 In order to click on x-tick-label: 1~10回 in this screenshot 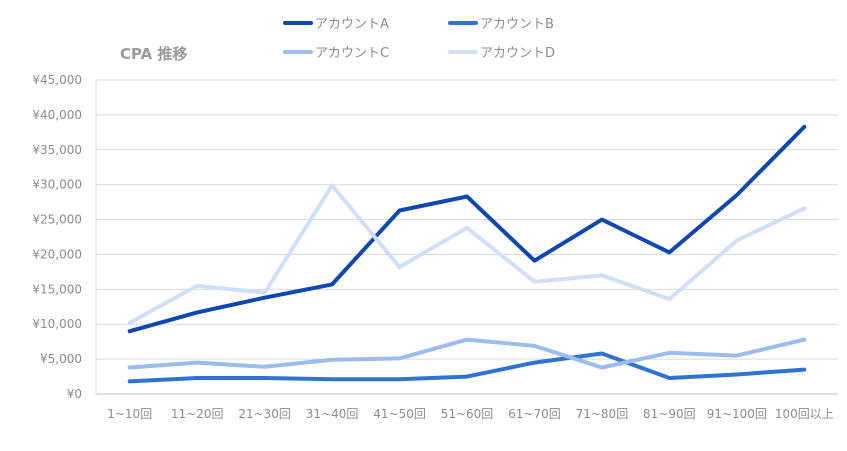, I will do `click(129, 414)`.